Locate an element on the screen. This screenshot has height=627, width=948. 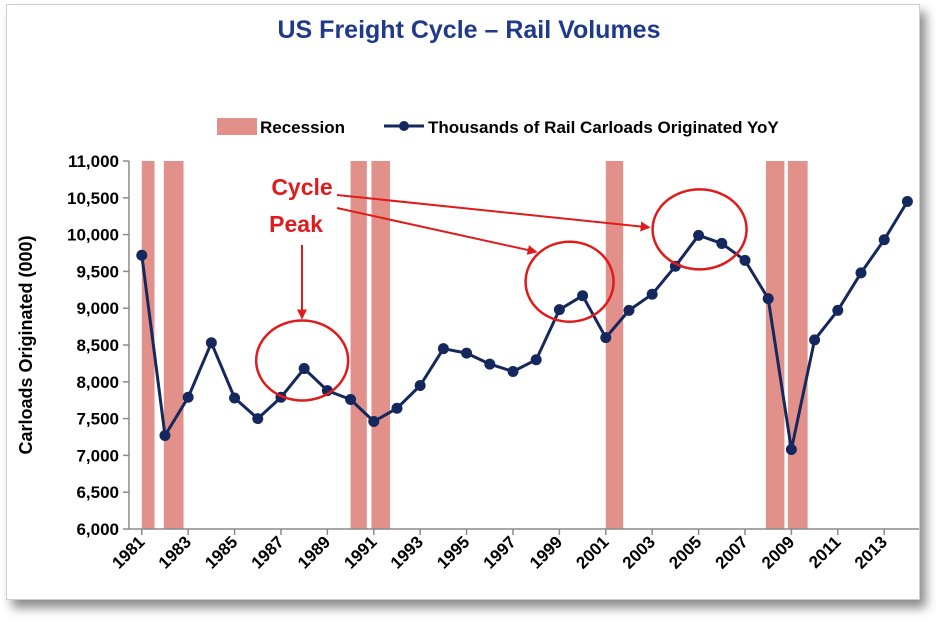
x-tick-label: 1991 is located at coordinates (360, 552).